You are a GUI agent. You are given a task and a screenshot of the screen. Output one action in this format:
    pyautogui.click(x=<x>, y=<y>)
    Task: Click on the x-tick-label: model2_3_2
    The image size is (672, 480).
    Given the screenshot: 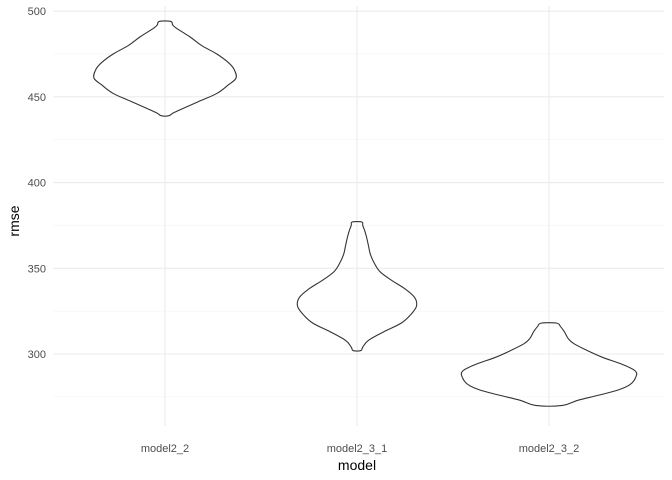 What is the action you would take?
    pyautogui.click(x=549, y=449)
    